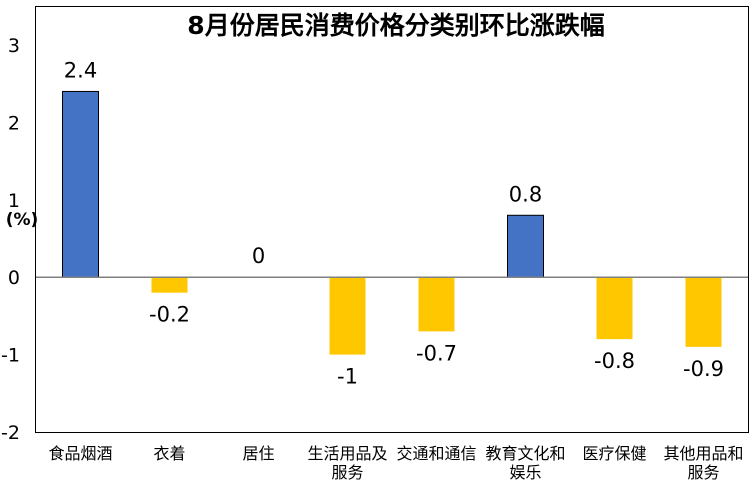 The image size is (756, 483). What do you see at coordinates (14, 123) in the screenshot?
I see `y-tick-label: 2` at bounding box center [14, 123].